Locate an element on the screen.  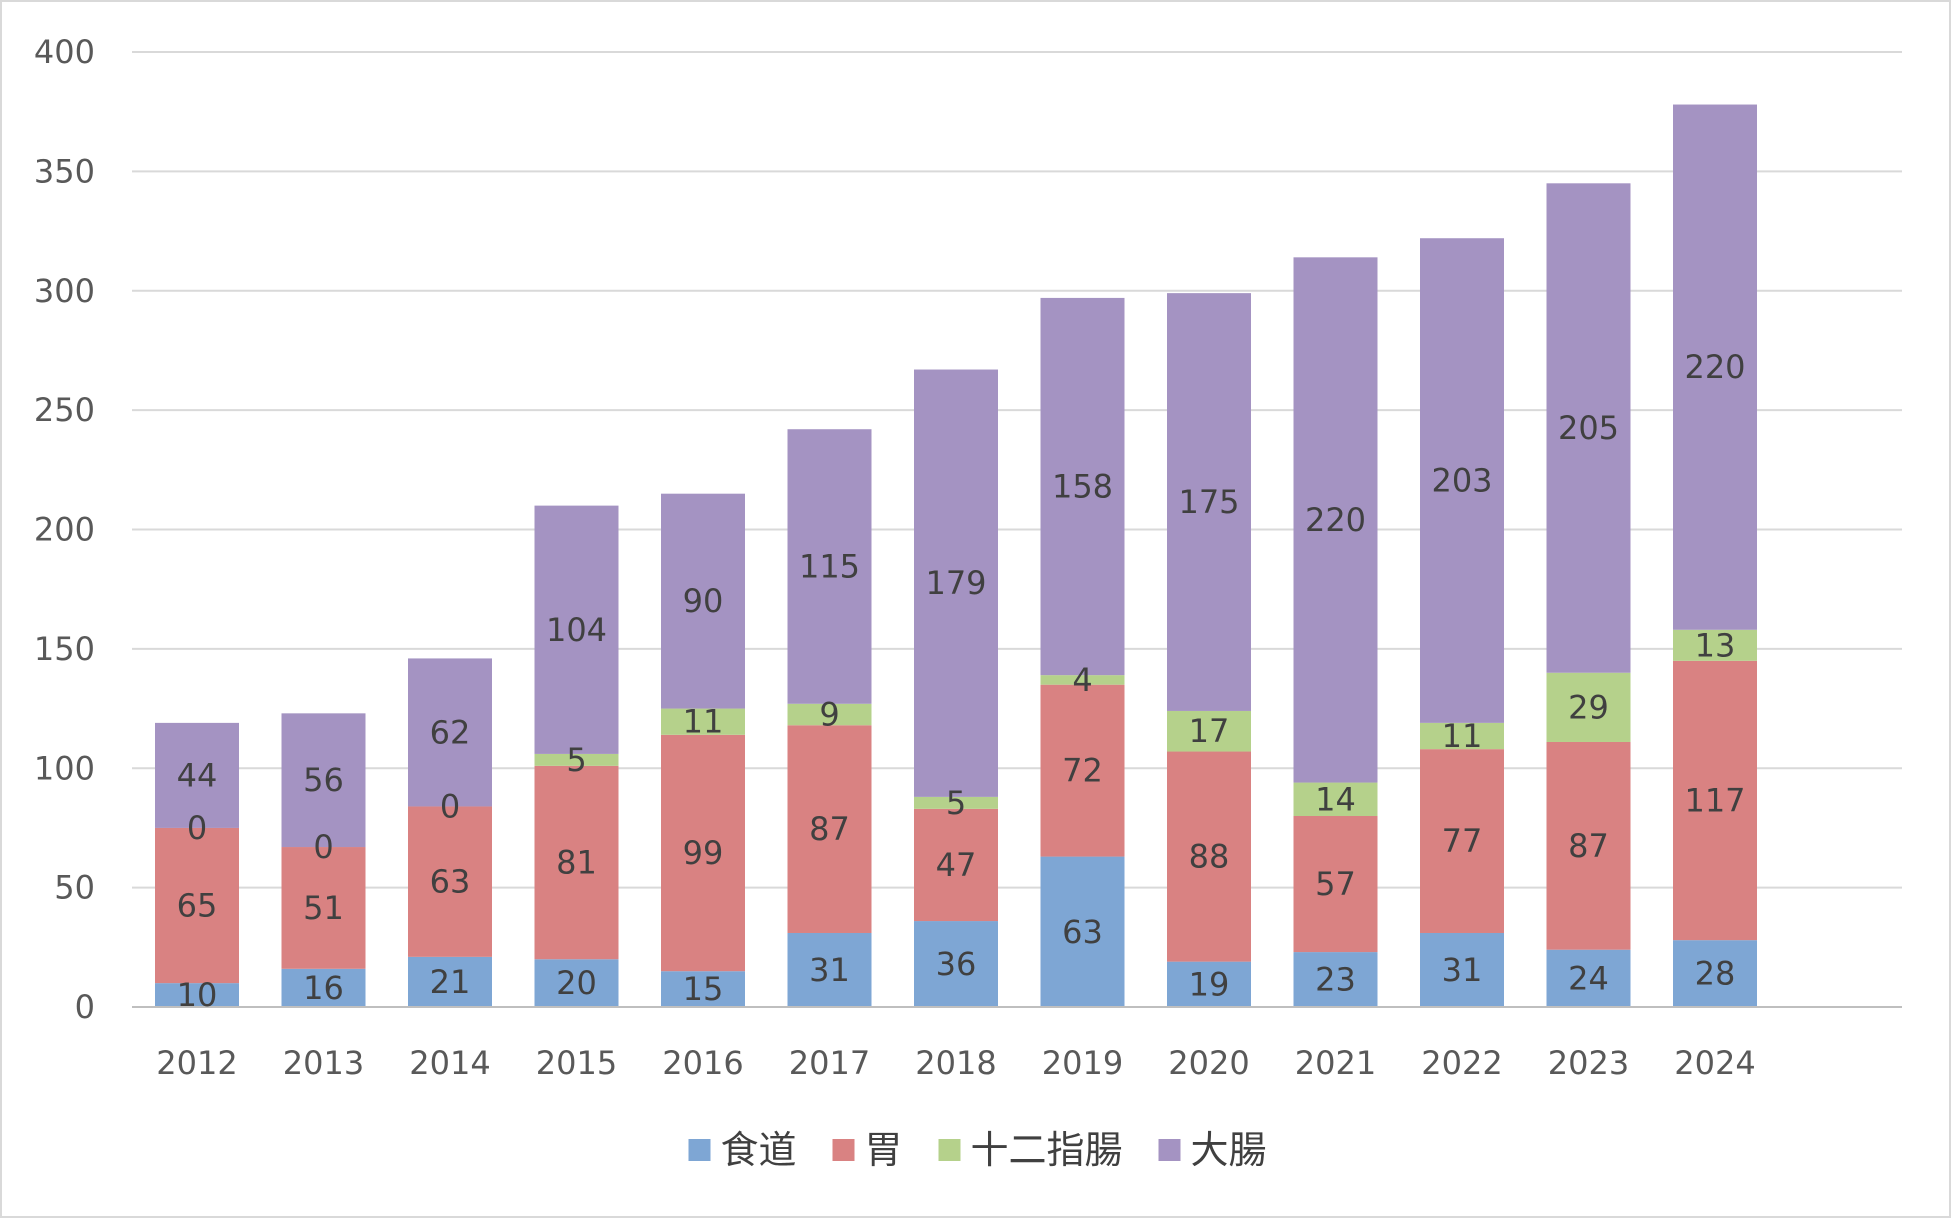
legend: 食道 胃 十二指腸 大腸 is located at coordinates (977, 1150).